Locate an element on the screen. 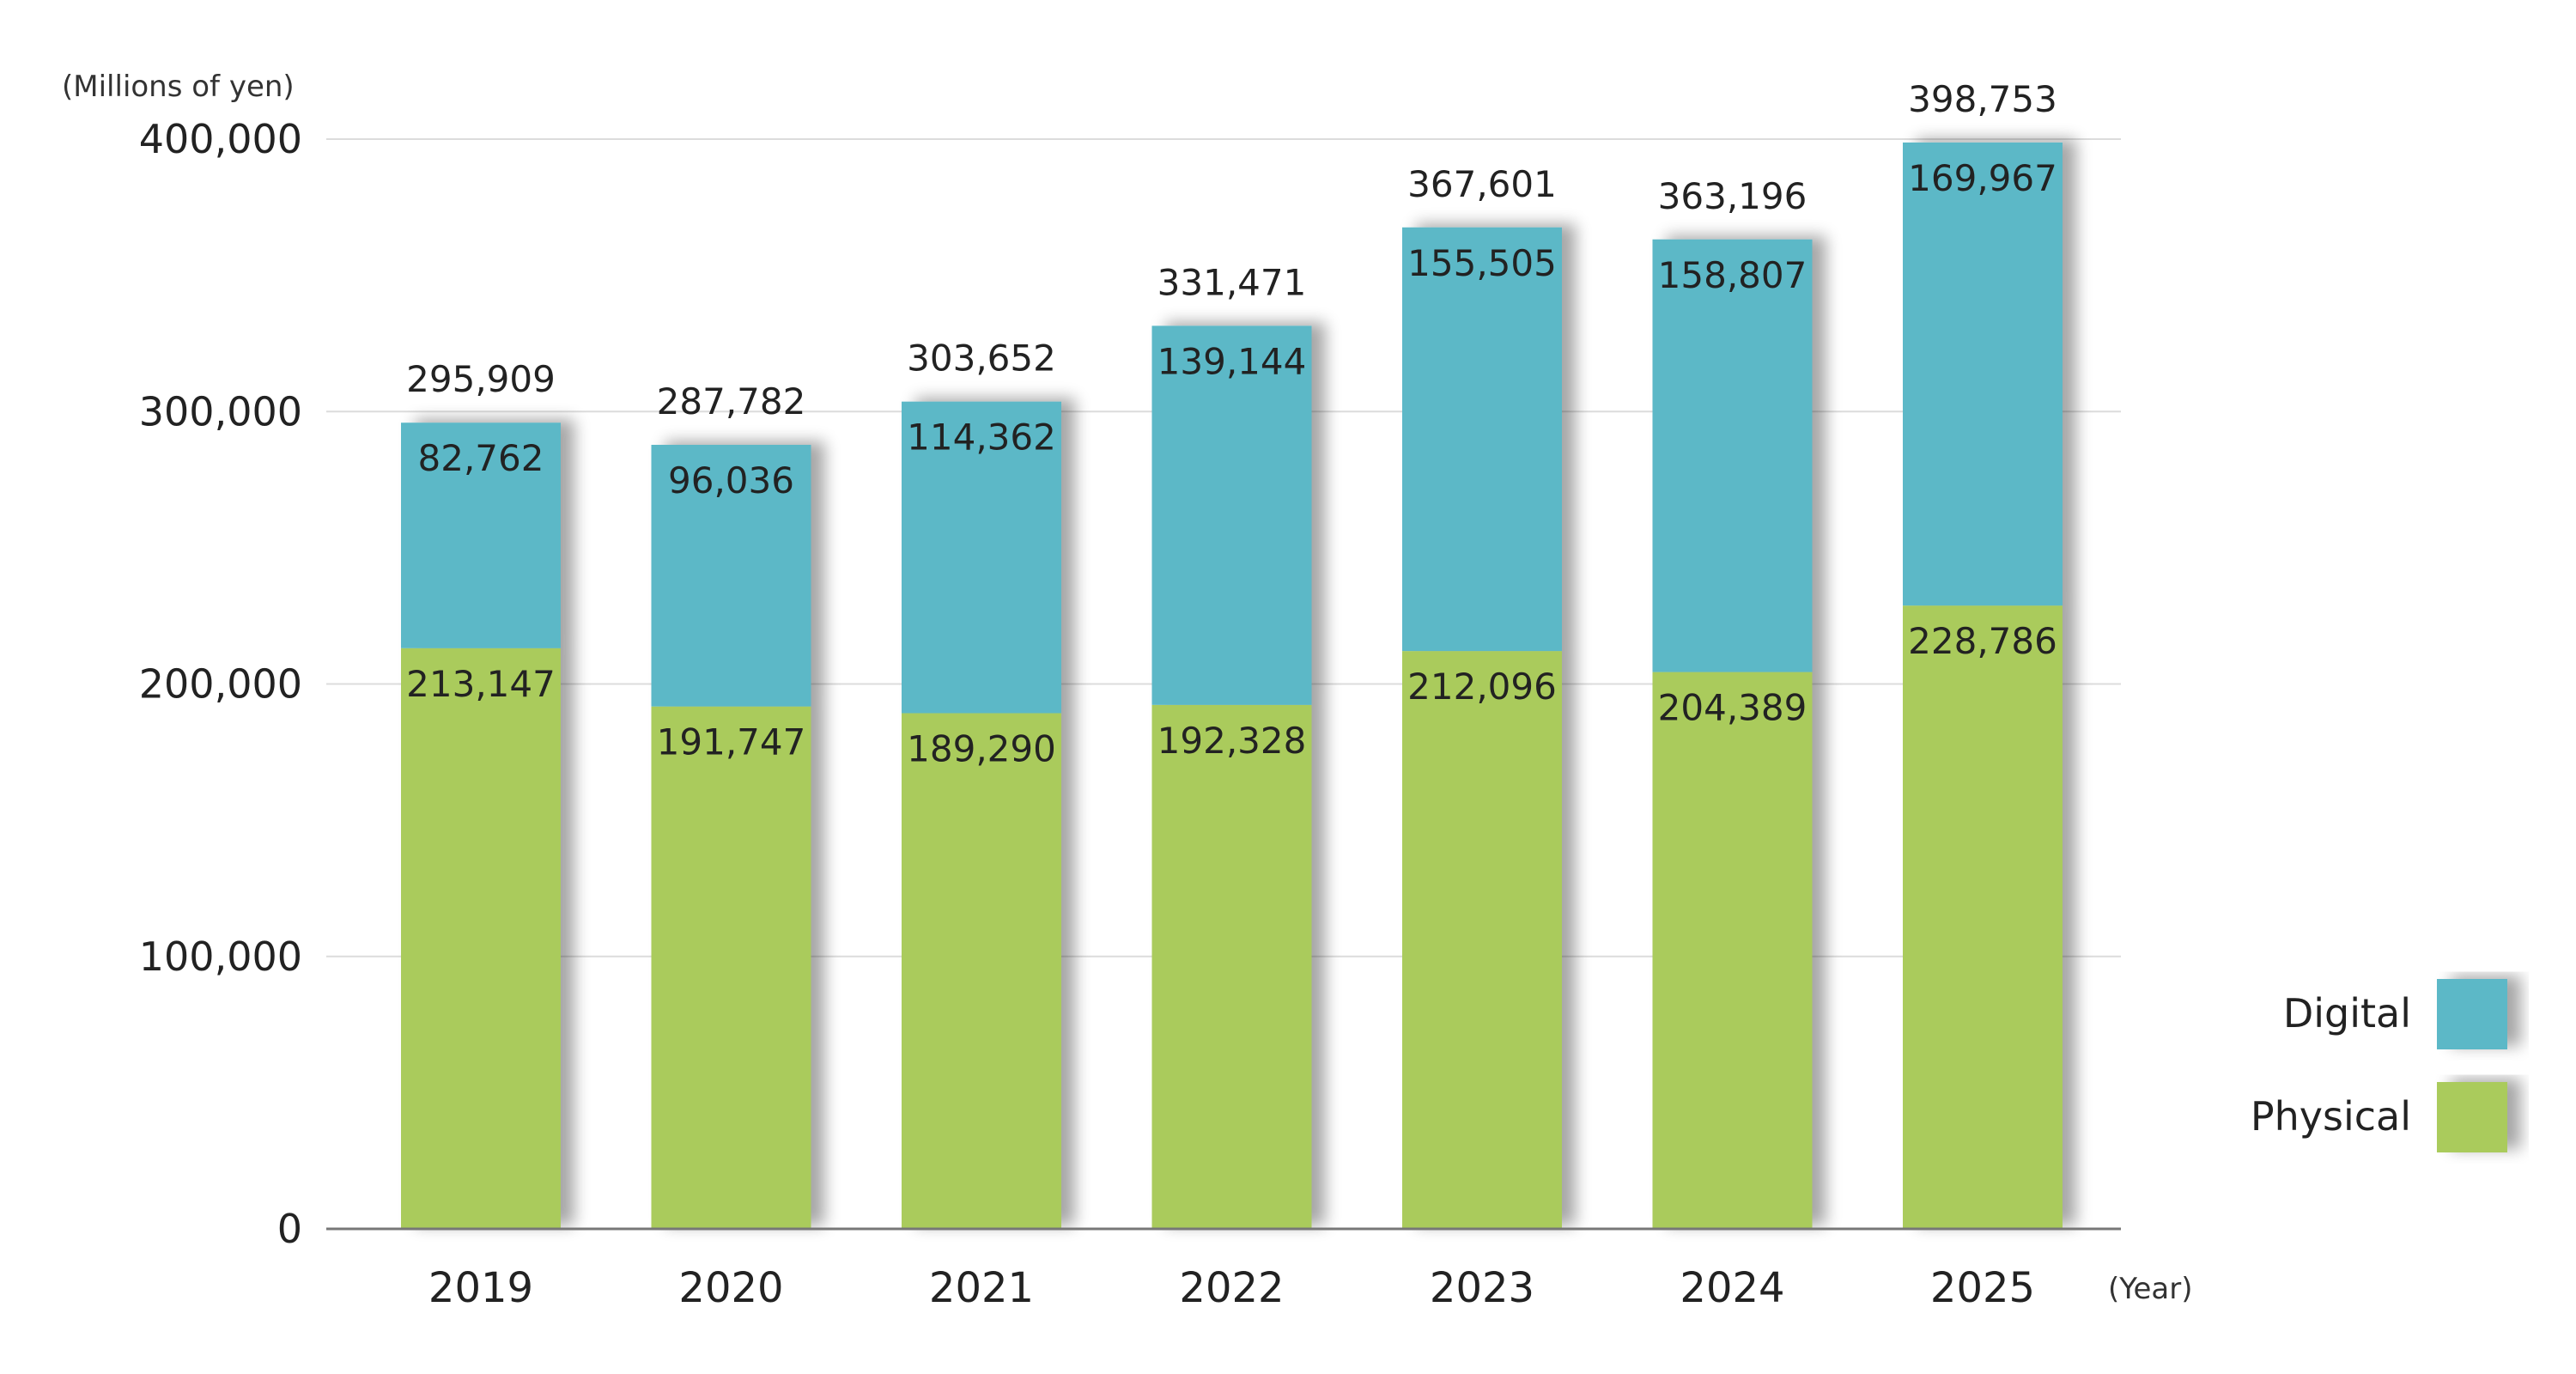  y-axis-ticks: 0 100,000 200,000 300,000 400,000 is located at coordinates (220, 684).